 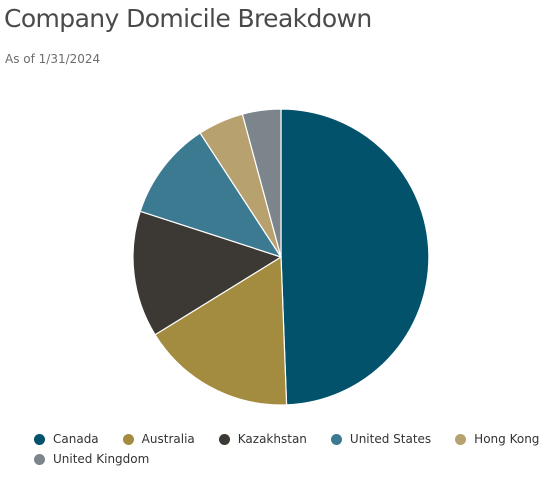 What do you see at coordinates (336, 439) in the screenshot?
I see `legend-swatch-united-states` at bounding box center [336, 439].